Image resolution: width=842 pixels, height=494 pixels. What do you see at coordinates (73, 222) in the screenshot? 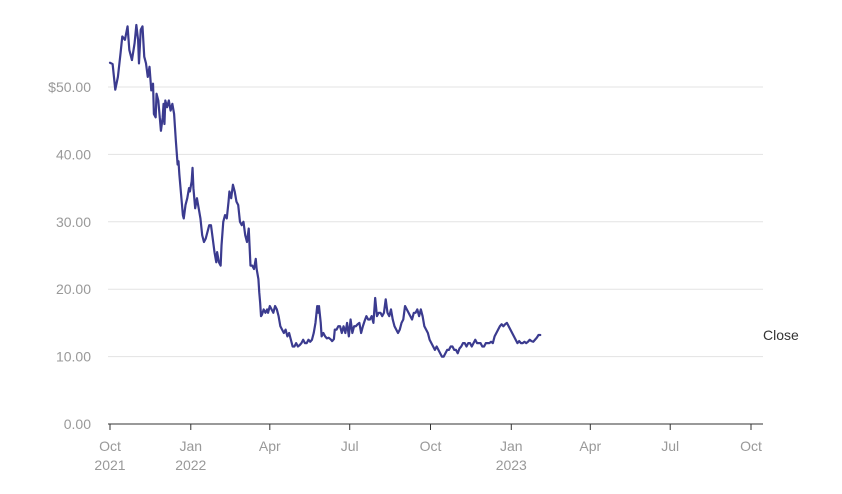
I see `y-tick-label: 30.00` at bounding box center [73, 222].